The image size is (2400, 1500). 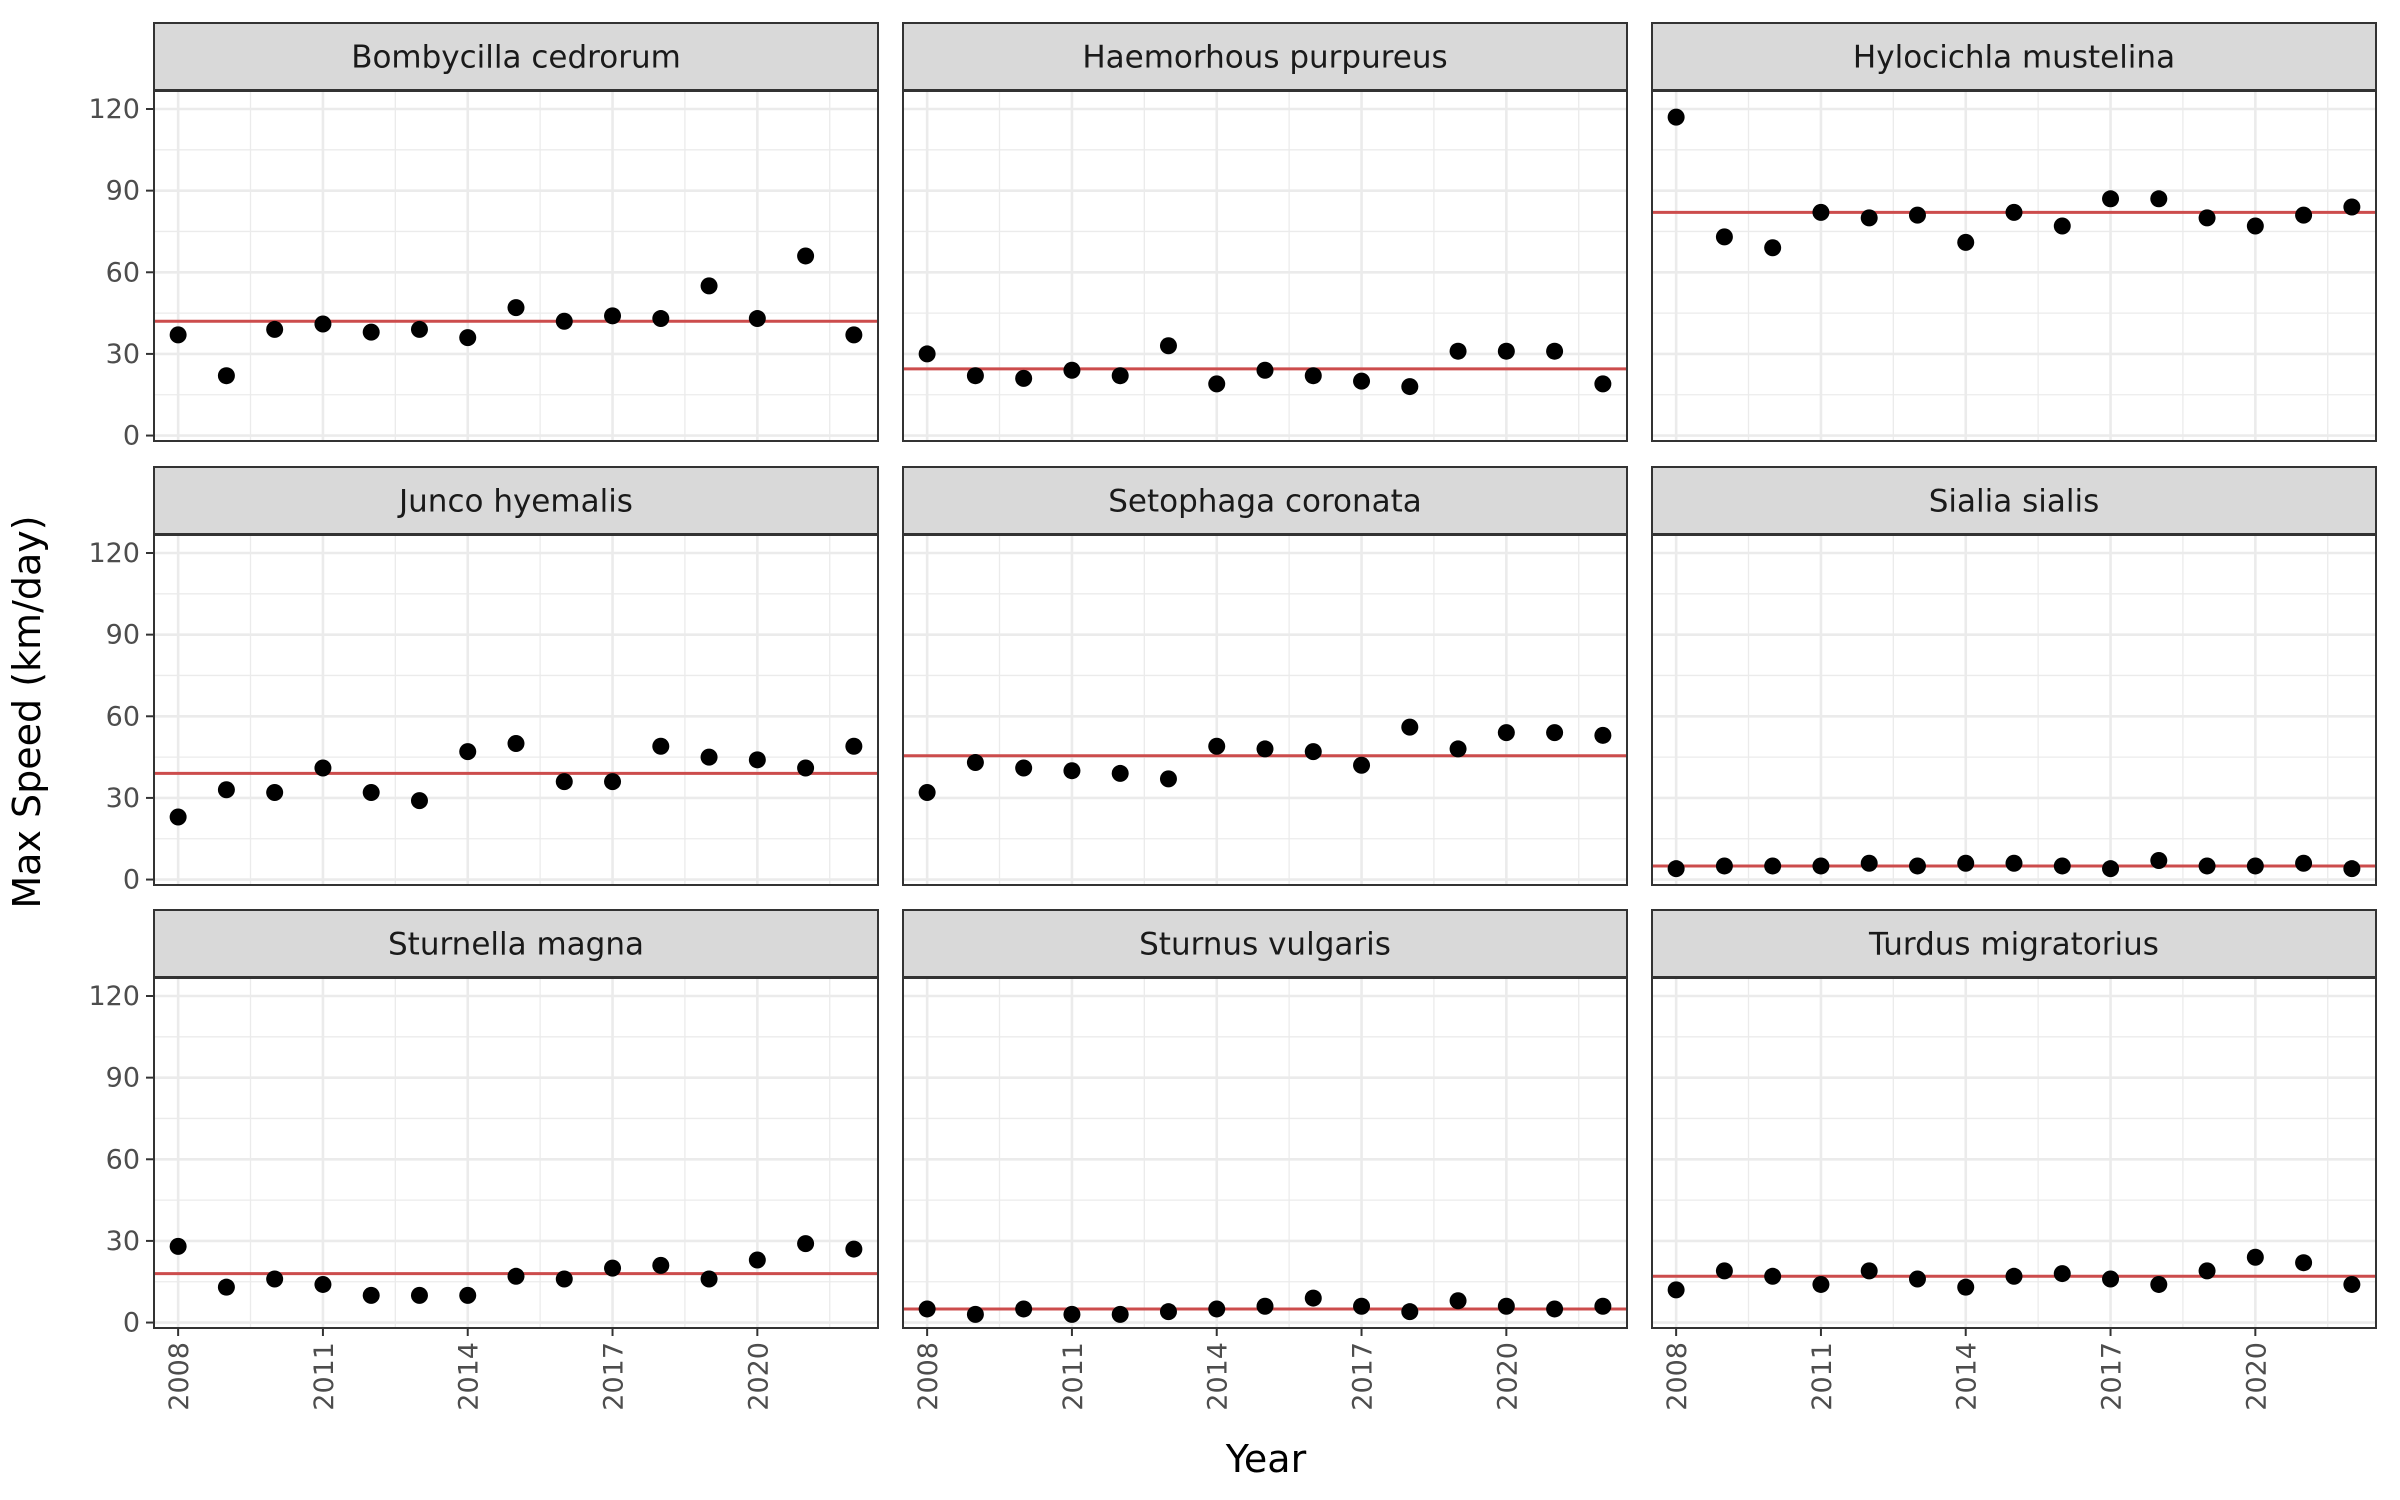 I want to click on y-tick-label: 30, so click(x=123, y=354).